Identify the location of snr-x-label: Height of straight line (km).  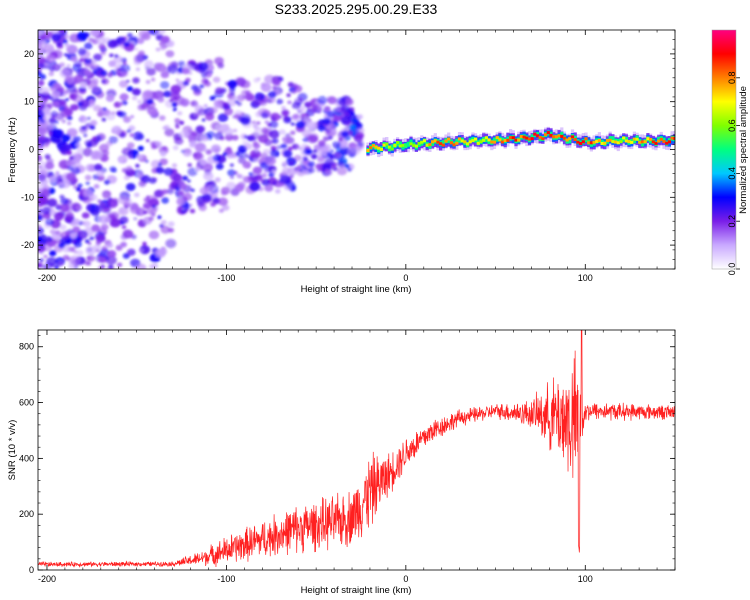
(356, 590).